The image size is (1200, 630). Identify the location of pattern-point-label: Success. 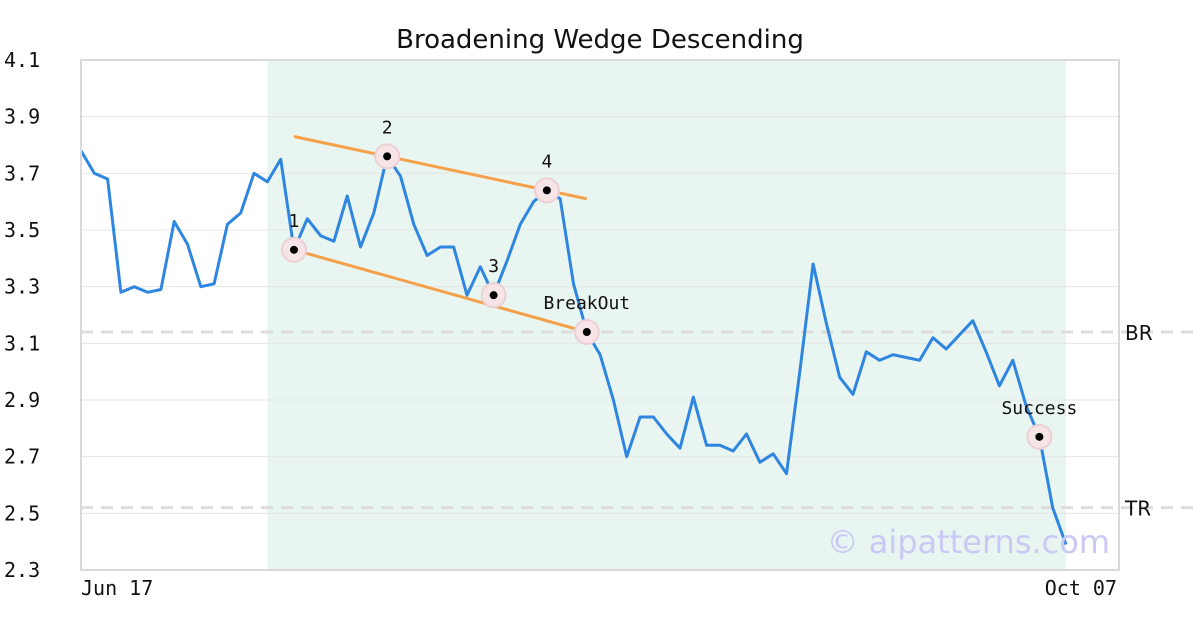
(1039, 408).